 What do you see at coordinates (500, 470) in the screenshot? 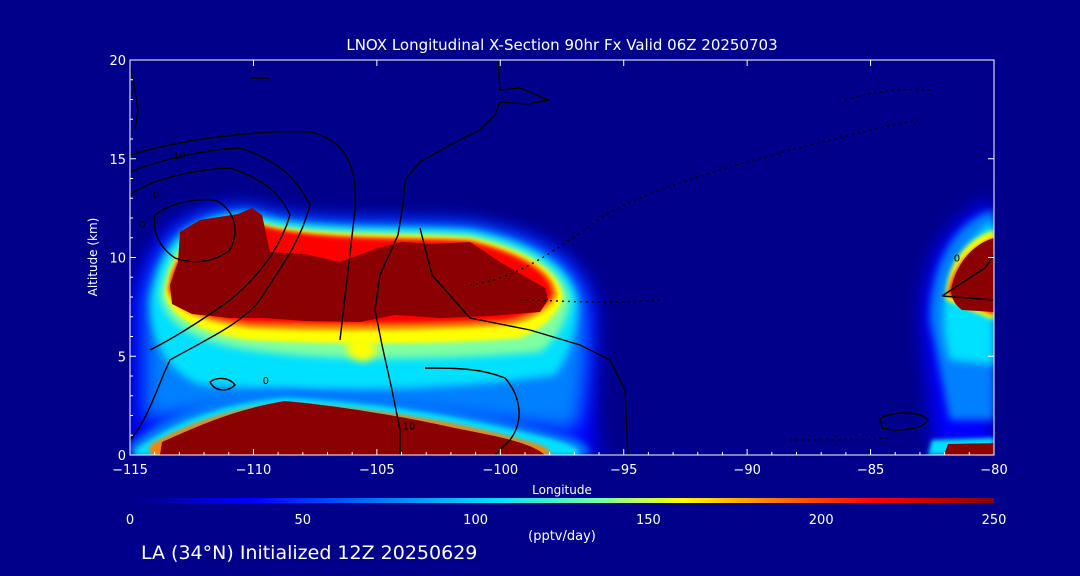
I see `x-tick-label: −100` at bounding box center [500, 470].